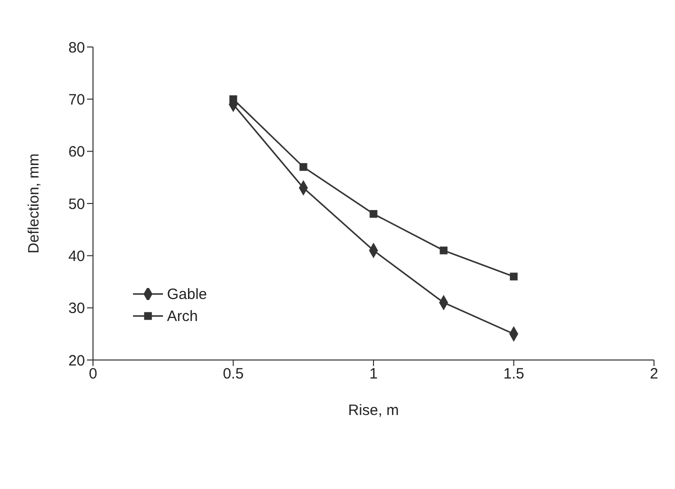  I want to click on x-tick-label: 0.5, so click(233, 374).